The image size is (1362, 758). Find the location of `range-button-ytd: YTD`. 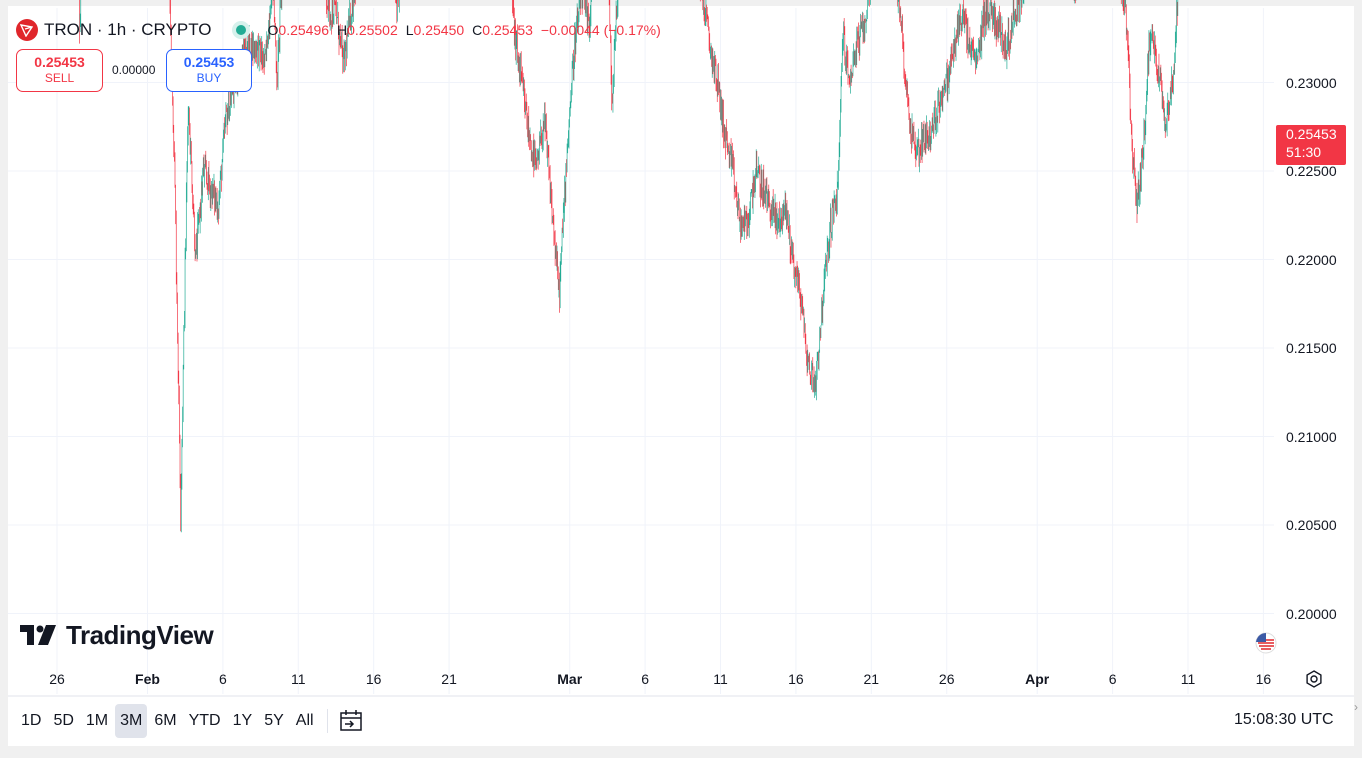

range-button-ytd: YTD is located at coordinates (204, 720).